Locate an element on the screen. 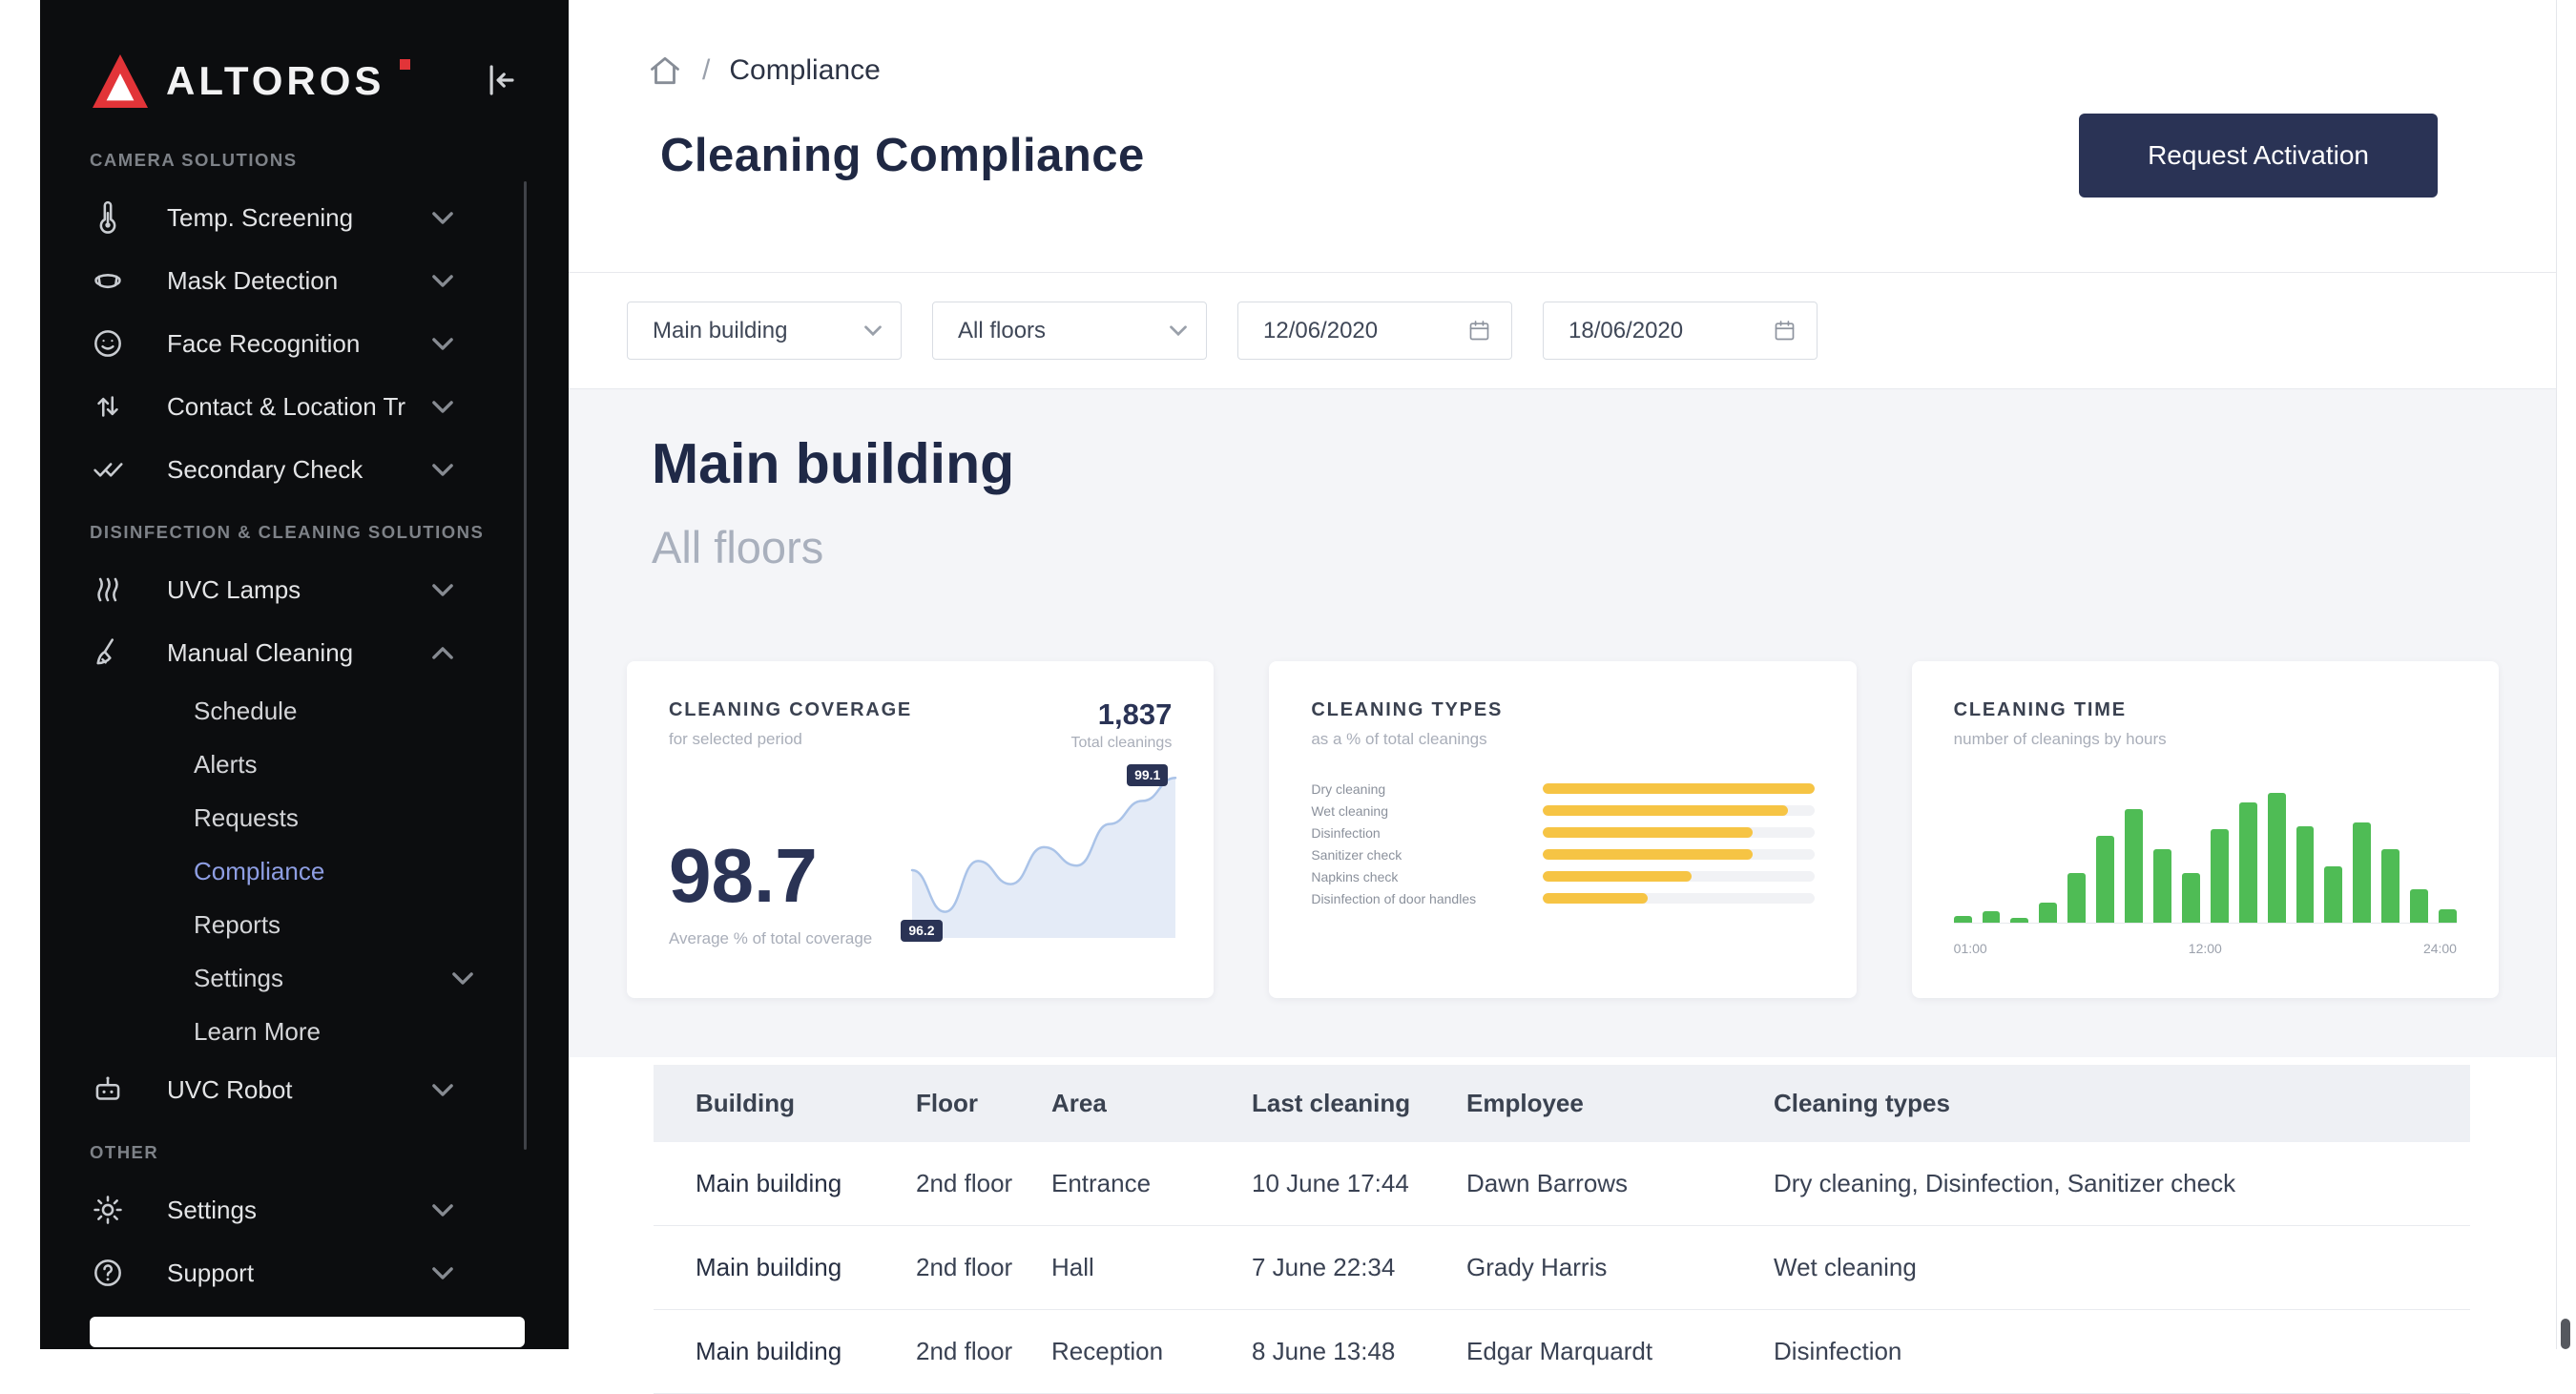 This screenshot has height=1394, width=2576. min-point-badge: 96.2 is located at coordinates (922, 931).